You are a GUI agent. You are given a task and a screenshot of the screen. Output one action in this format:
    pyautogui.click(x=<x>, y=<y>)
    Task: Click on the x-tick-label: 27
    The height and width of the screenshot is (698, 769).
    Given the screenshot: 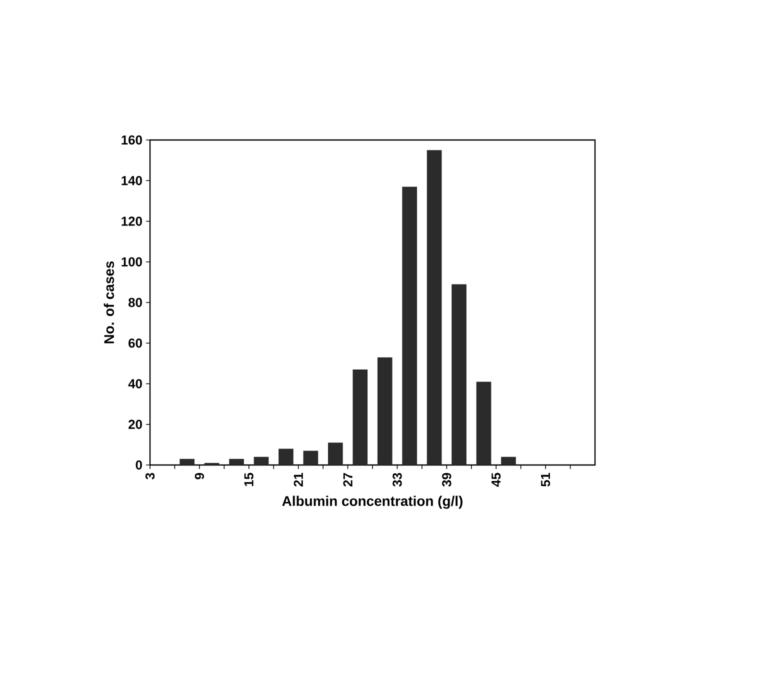 What is the action you would take?
    pyautogui.click(x=347, y=479)
    